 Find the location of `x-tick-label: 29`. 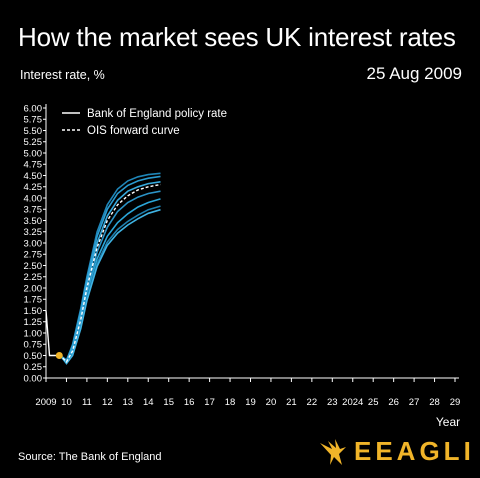

x-tick-label: 29 is located at coordinates (455, 402).